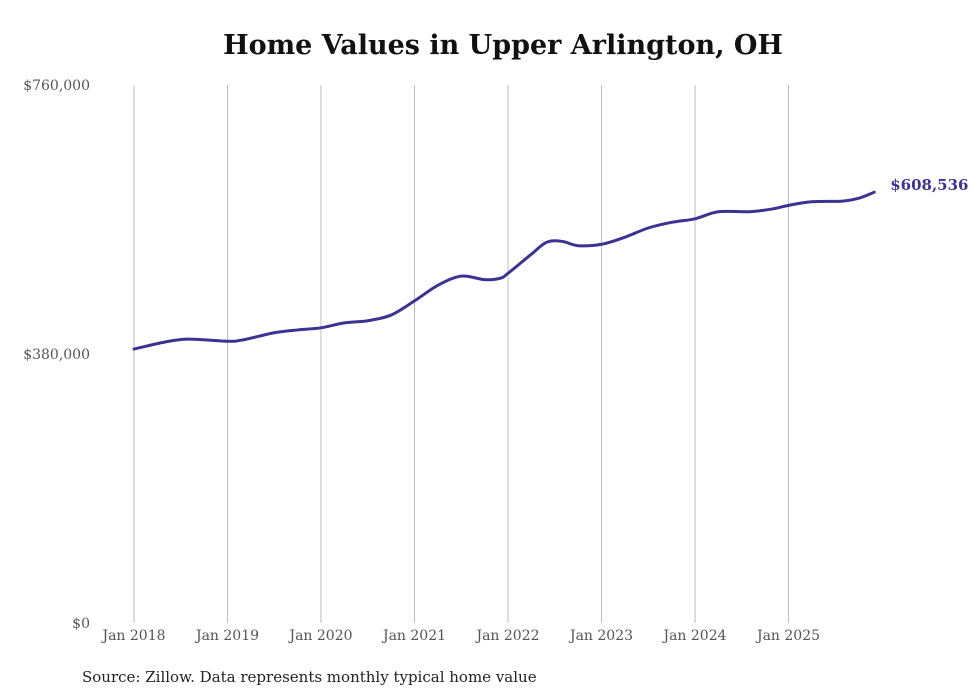  What do you see at coordinates (81, 624) in the screenshot?
I see `y-tick-label: $0` at bounding box center [81, 624].